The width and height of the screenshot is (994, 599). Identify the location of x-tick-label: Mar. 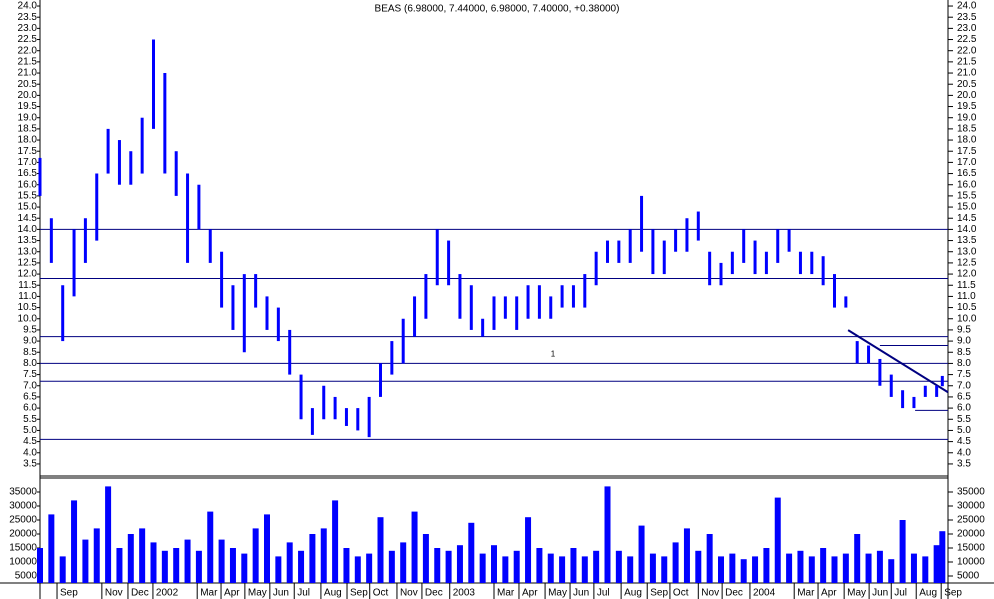
(506, 593).